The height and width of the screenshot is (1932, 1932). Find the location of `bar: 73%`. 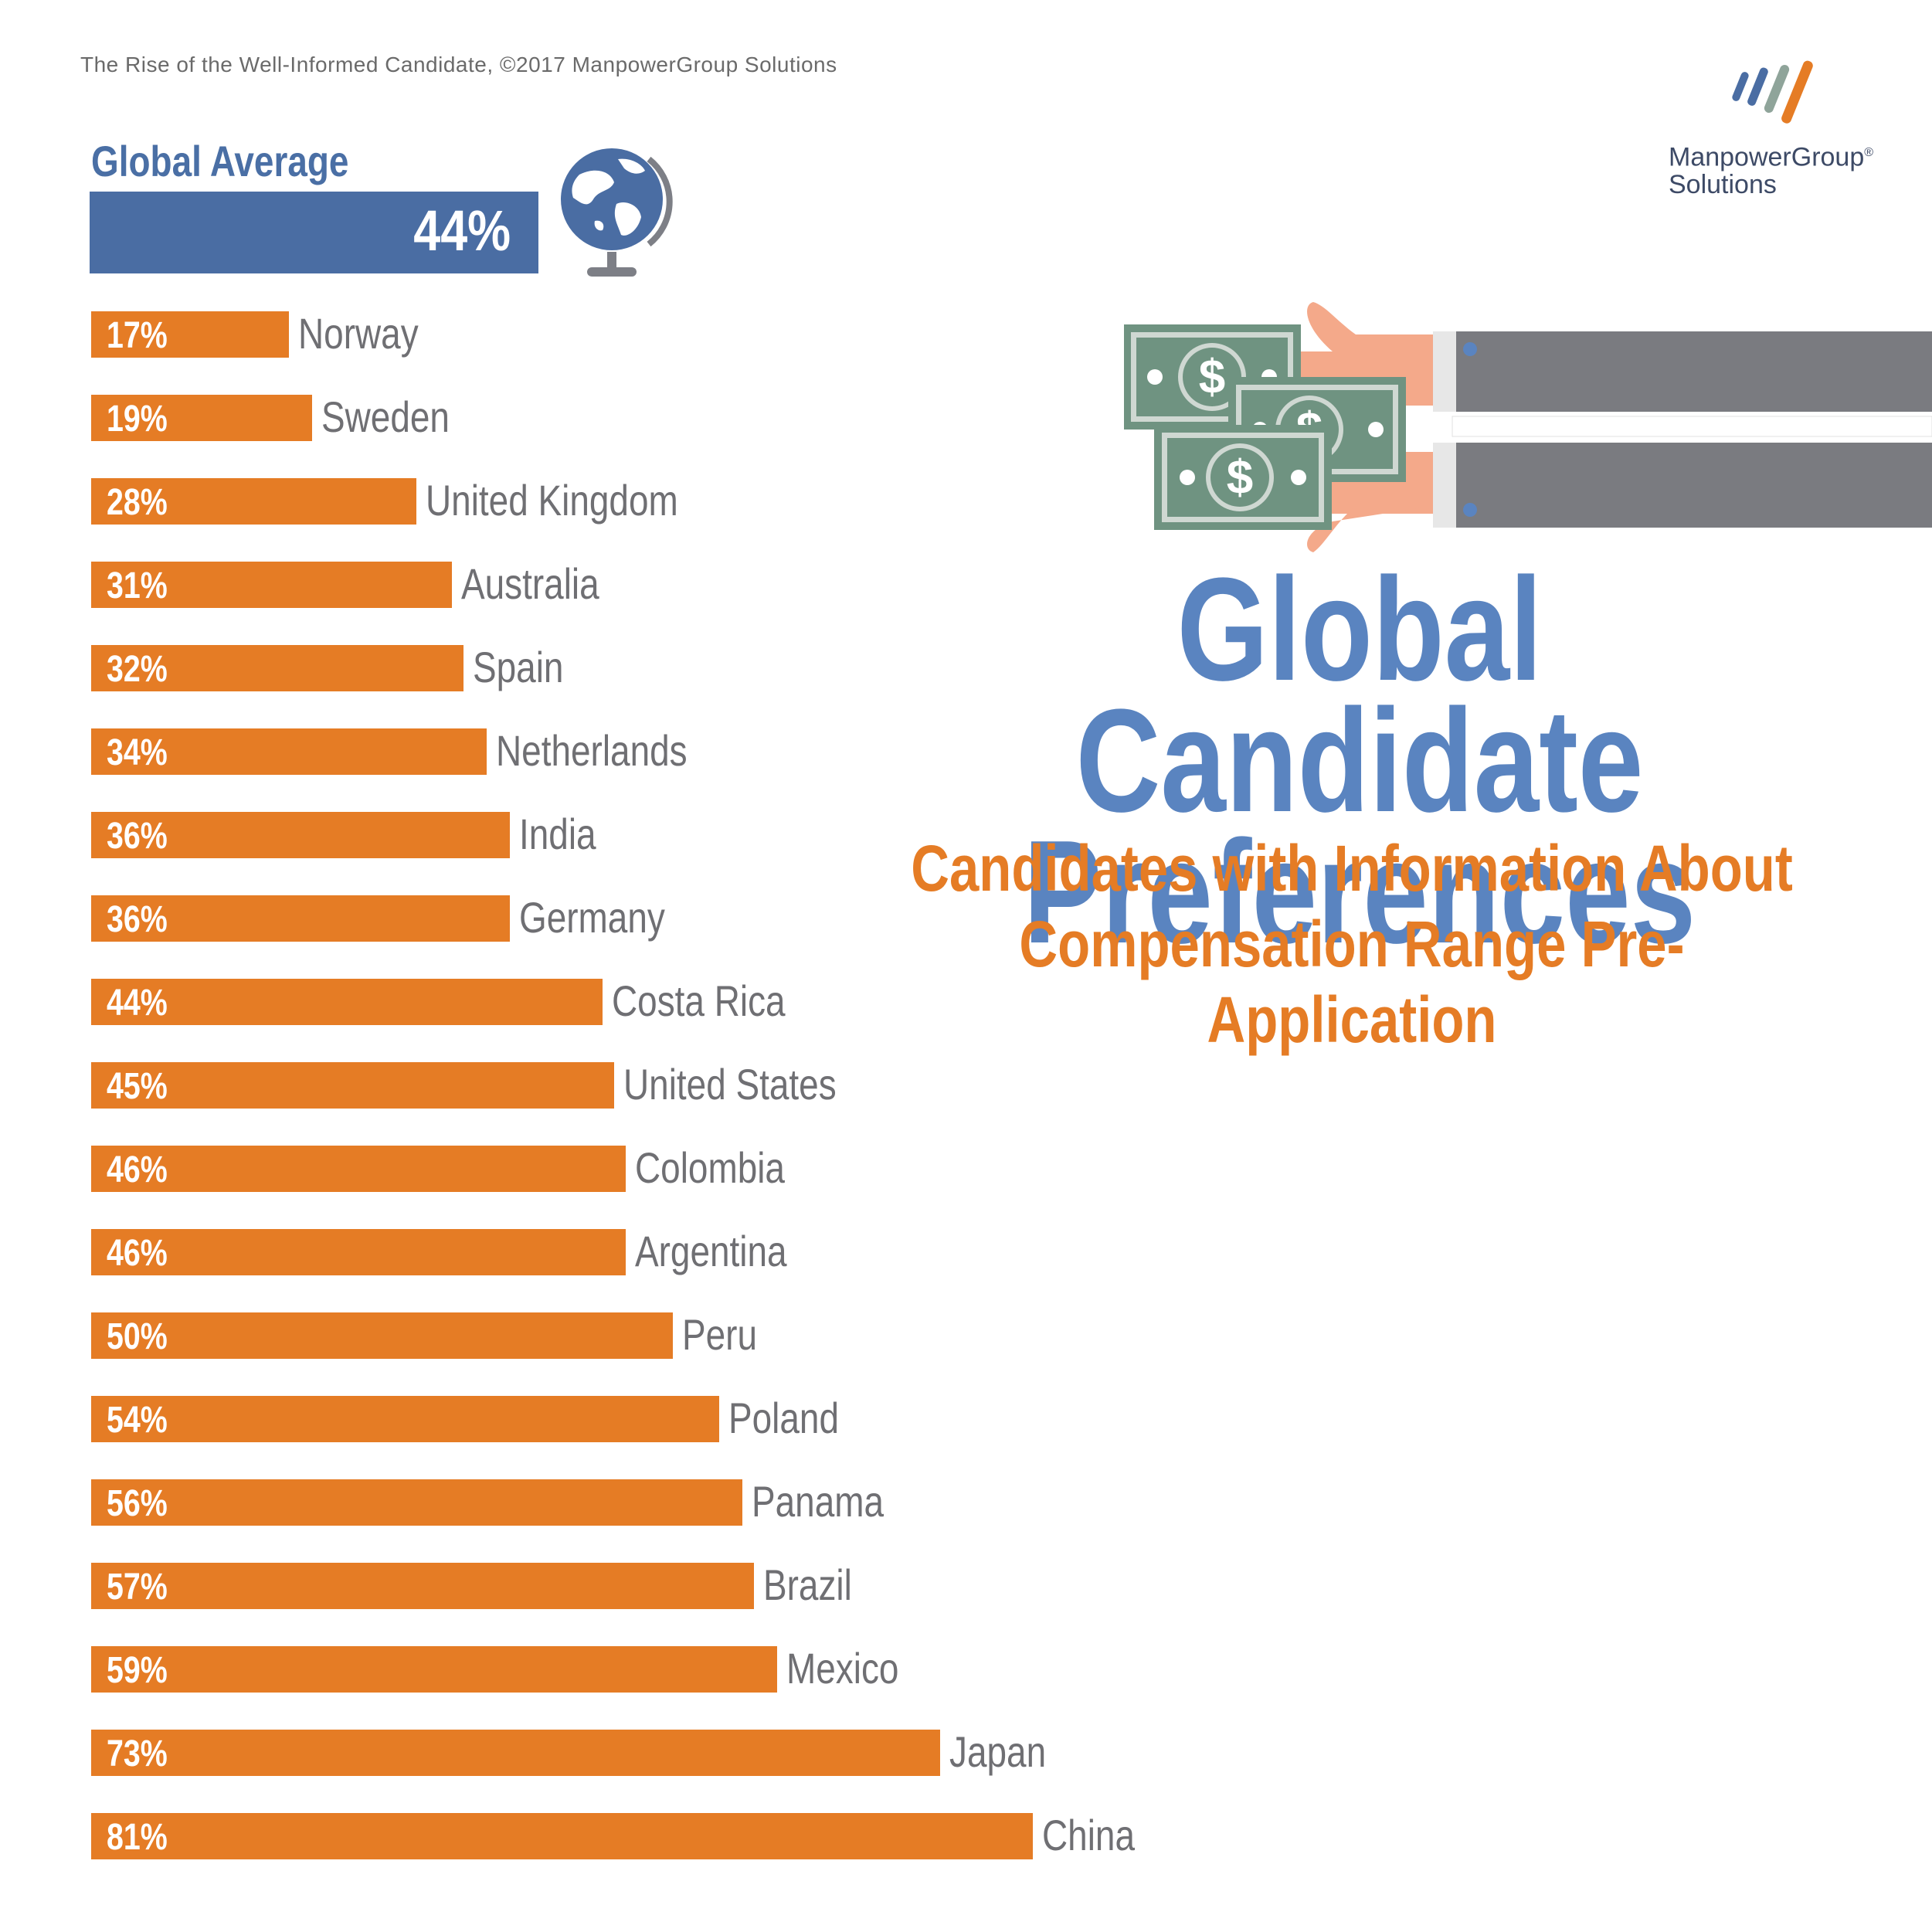

bar: 73% is located at coordinates (515, 1753).